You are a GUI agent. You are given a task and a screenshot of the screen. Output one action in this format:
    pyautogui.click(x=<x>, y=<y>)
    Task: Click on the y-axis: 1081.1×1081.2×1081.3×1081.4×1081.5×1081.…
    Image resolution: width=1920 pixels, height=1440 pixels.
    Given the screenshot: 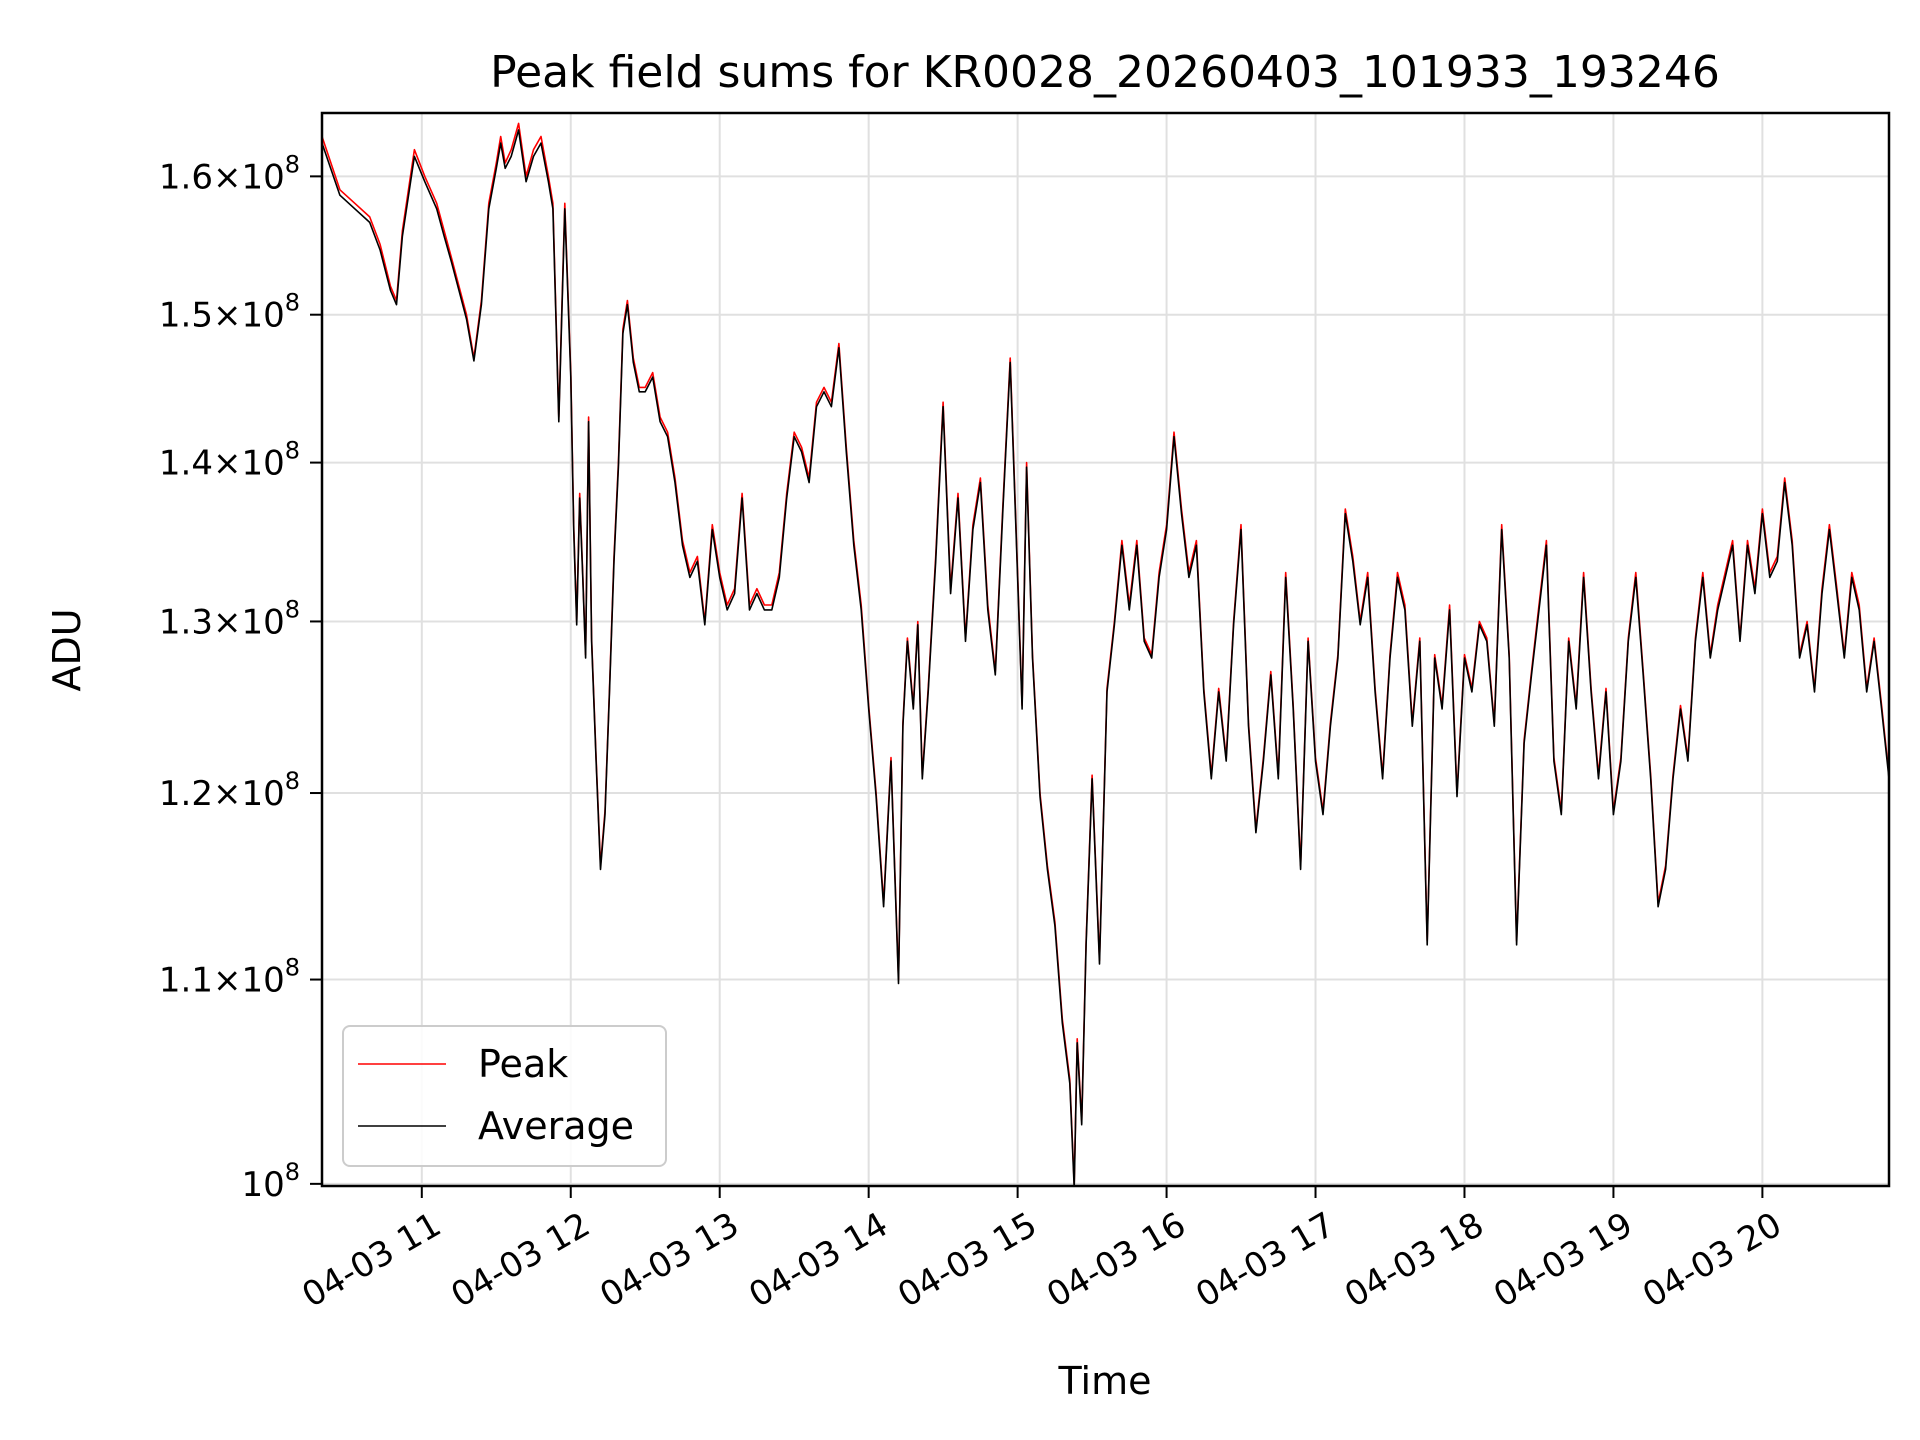 What is the action you would take?
    pyautogui.click(x=240, y=677)
    